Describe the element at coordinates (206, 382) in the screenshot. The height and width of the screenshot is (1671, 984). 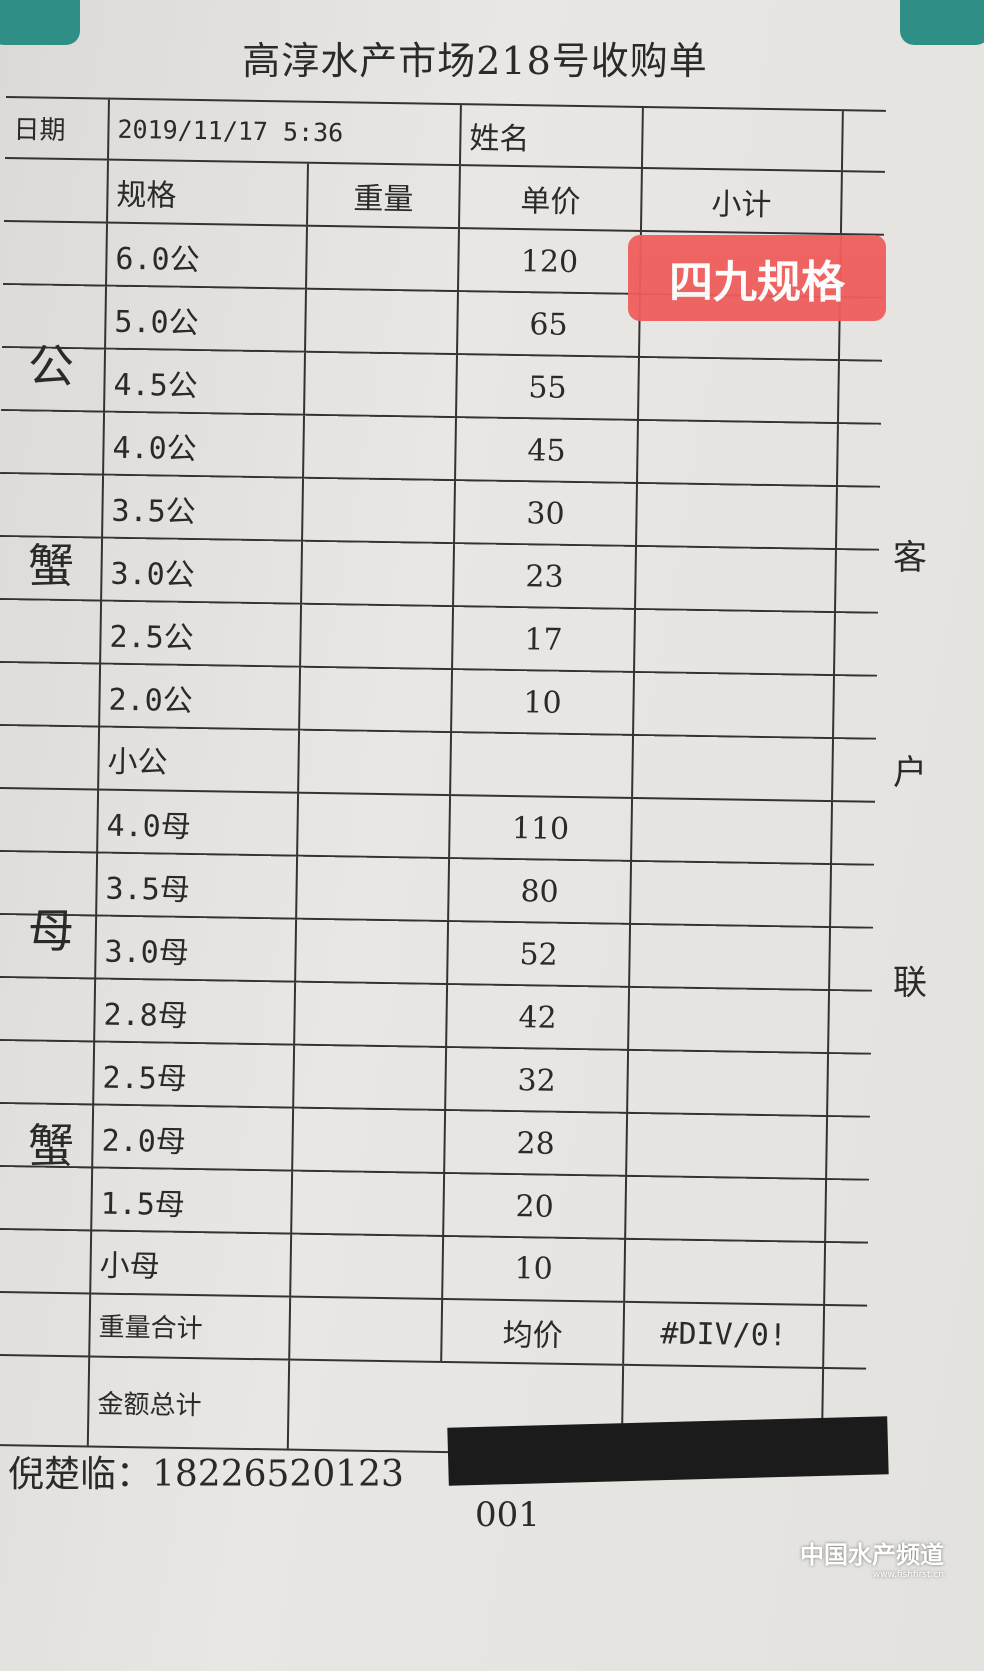
I see `spec-cell: 4.5公` at that location.